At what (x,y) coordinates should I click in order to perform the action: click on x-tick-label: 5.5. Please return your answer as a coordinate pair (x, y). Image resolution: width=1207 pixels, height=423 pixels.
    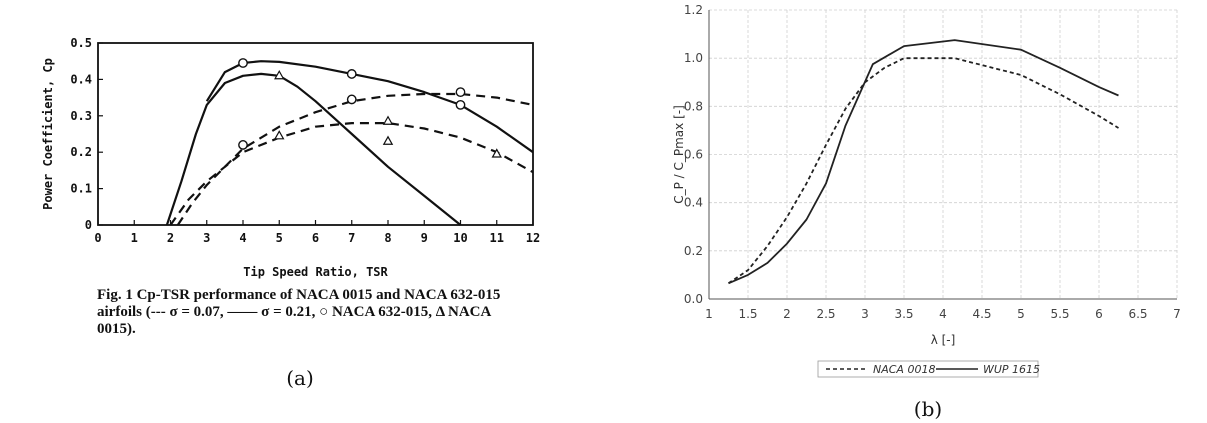
    Looking at the image, I should click on (1059, 314).